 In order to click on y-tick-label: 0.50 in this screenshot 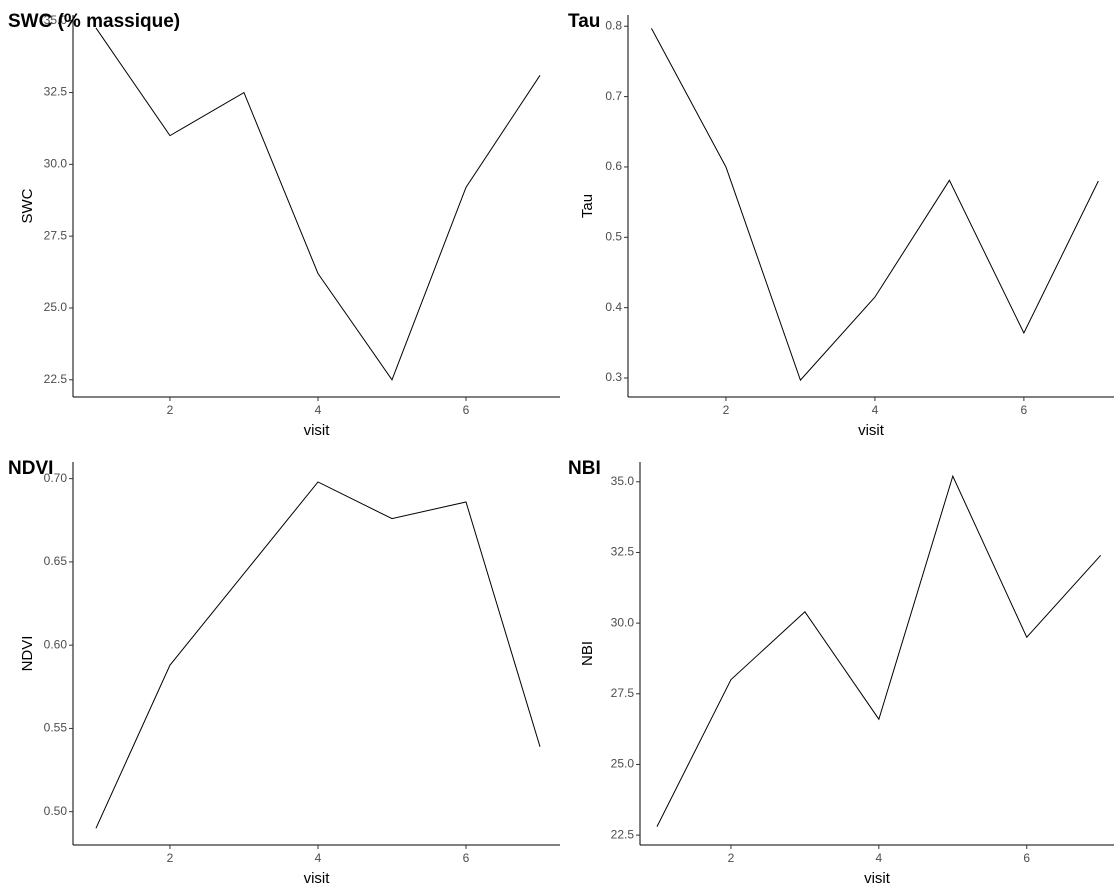, I will do `click(56, 811)`.